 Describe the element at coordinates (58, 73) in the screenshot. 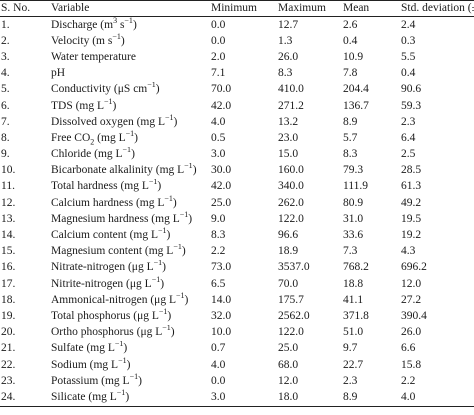

I see `cell-variable: pH` at that location.